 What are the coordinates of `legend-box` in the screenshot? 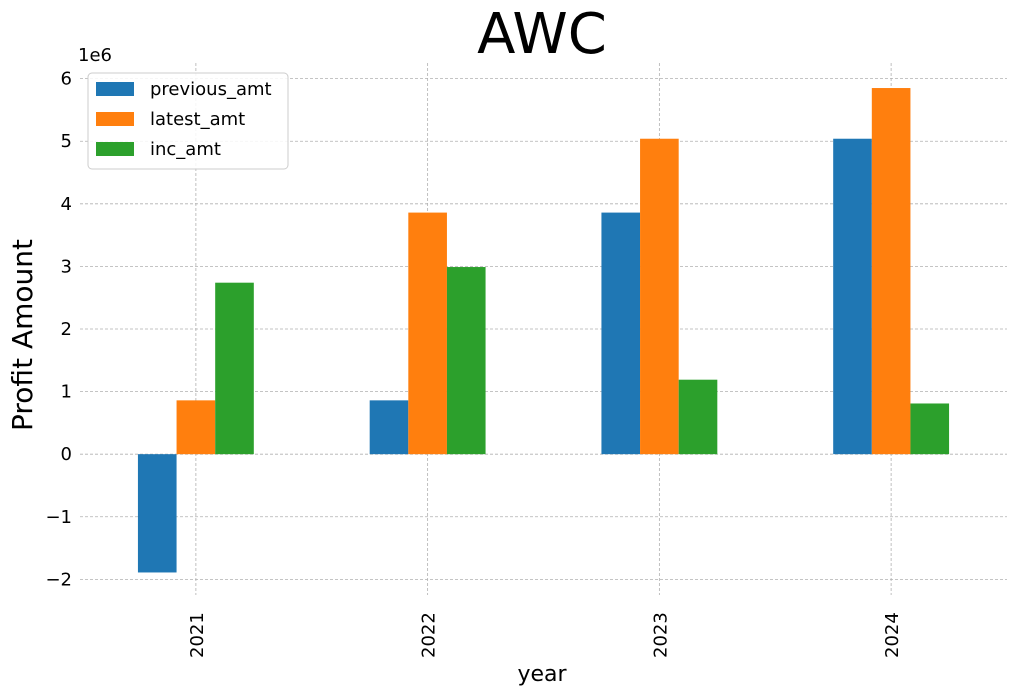 It's located at (188, 121).